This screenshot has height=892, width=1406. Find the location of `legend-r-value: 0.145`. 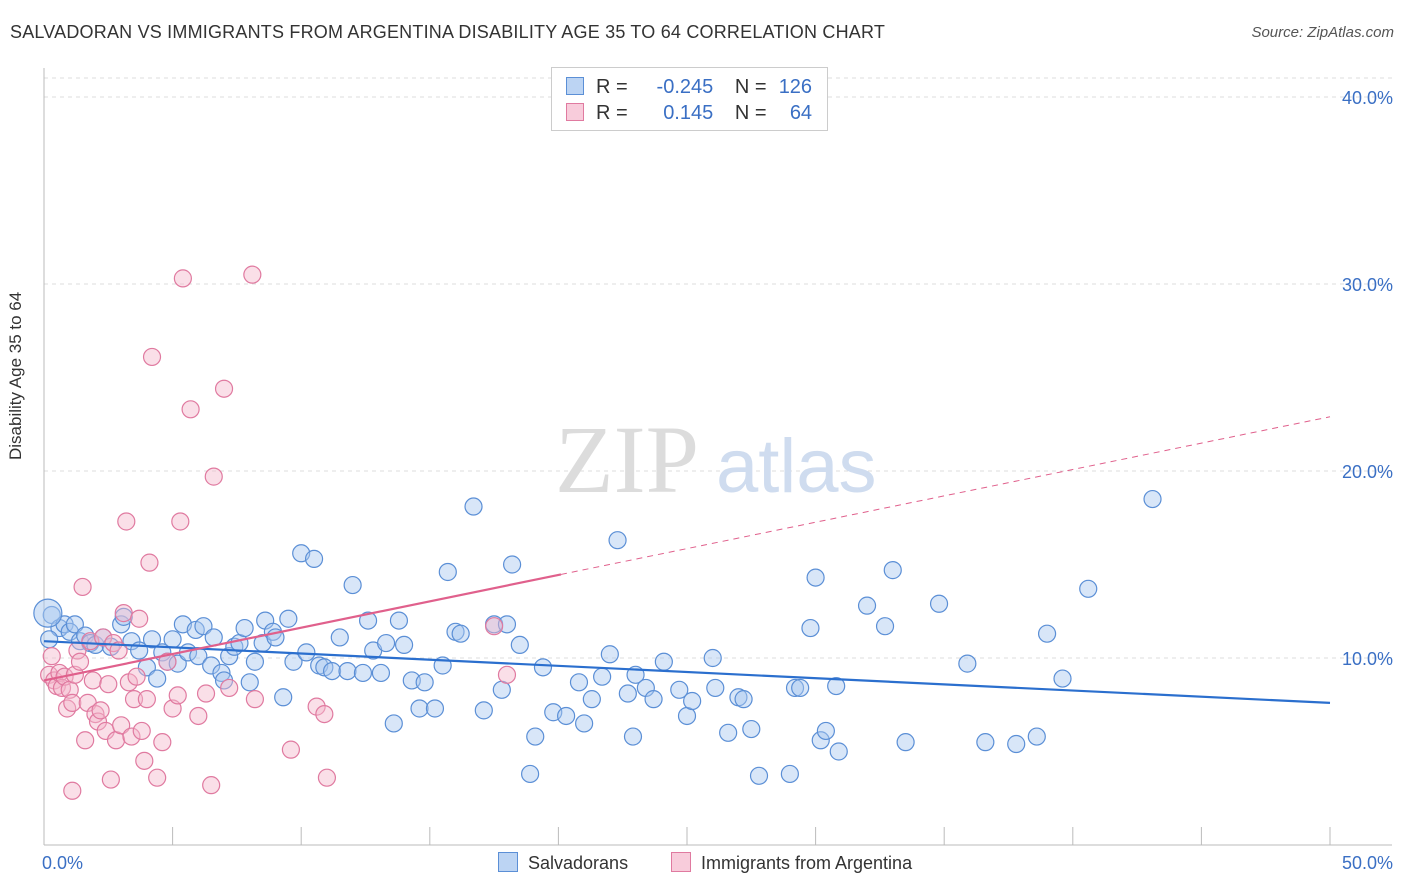

legend-r-value: 0.145 is located at coordinates (688, 113).